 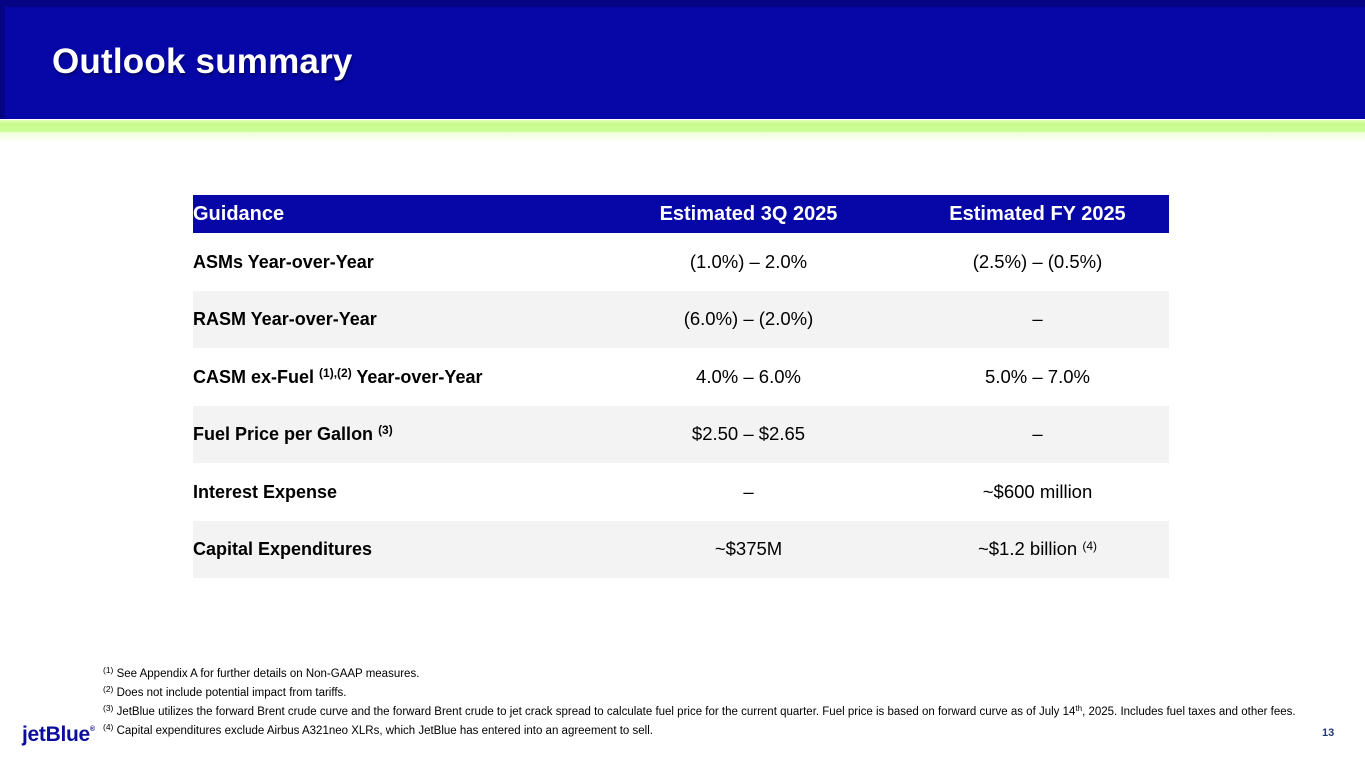 What do you see at coordinates (108, 708) in the screenshot?
I see `footnote-marker: (3)` at bounding box center [108, 708].